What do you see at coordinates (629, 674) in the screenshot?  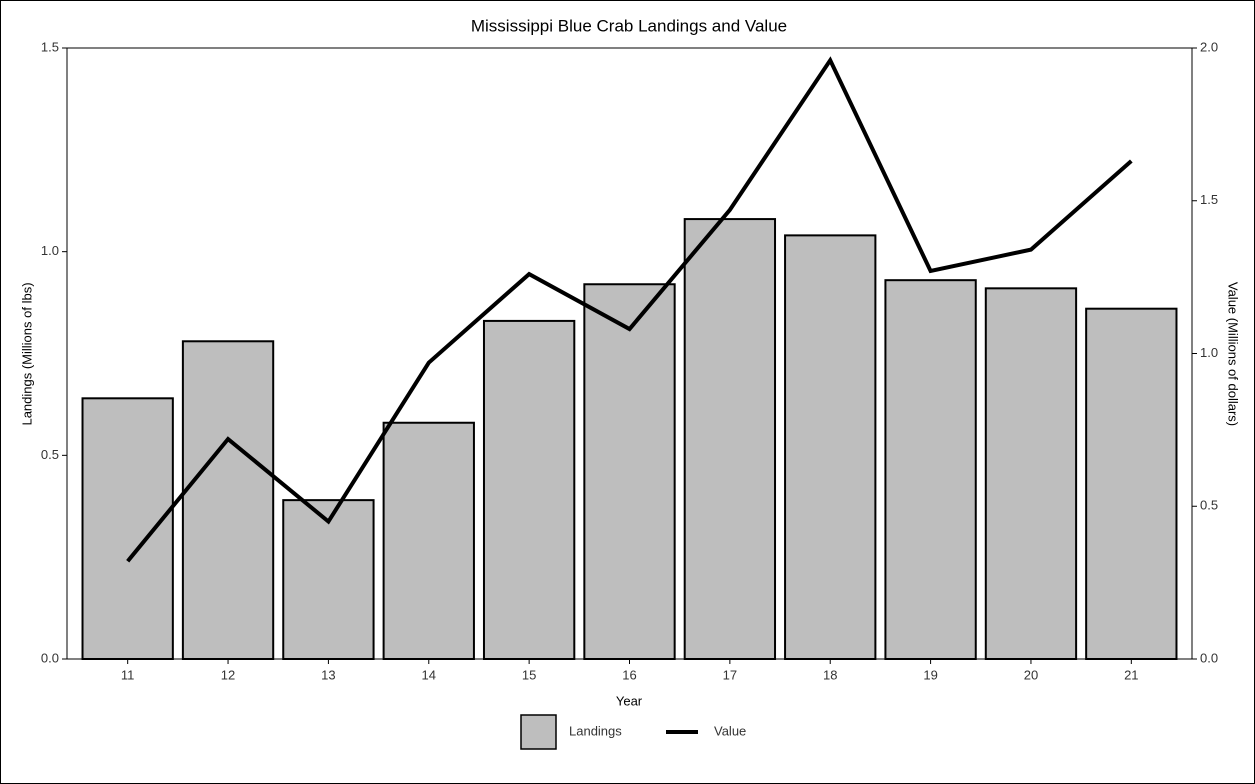 I see `x-tick-label: 16` at bounding box center [629, 674].